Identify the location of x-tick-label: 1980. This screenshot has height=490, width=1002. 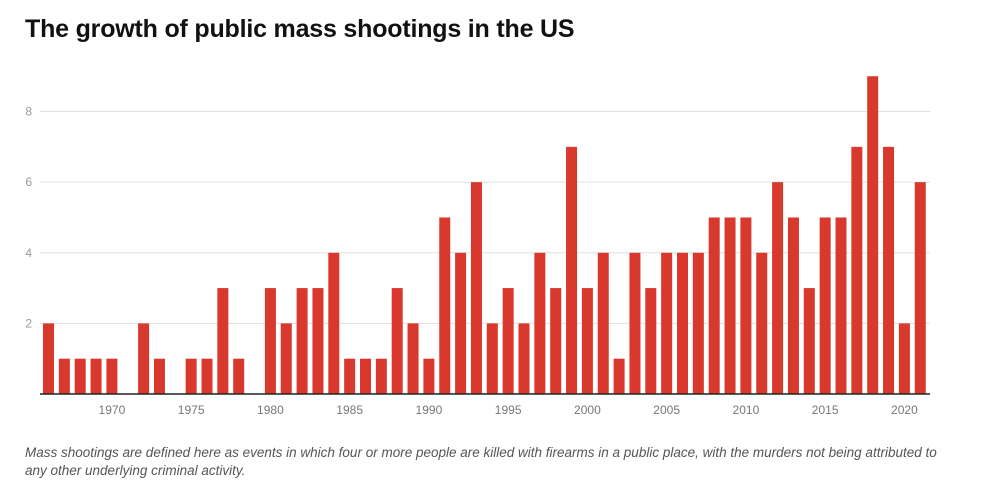
(270, 410).